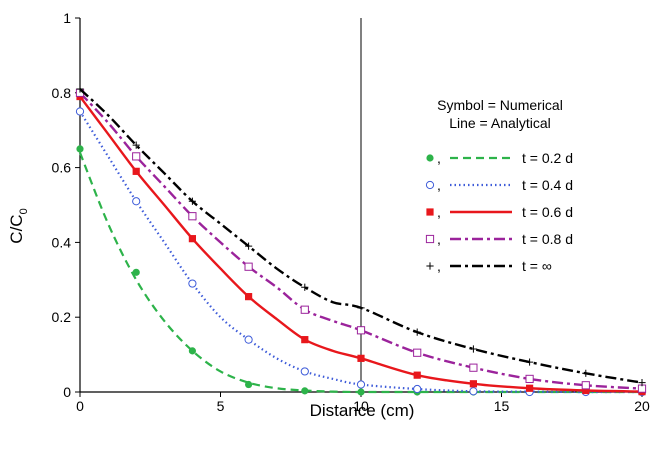 The image size is (654, 454). What do you see at coordinates (547, 185) in the screenshot?
I see `legend-label: t = 0.4 d` at bounding box center [547, 185].